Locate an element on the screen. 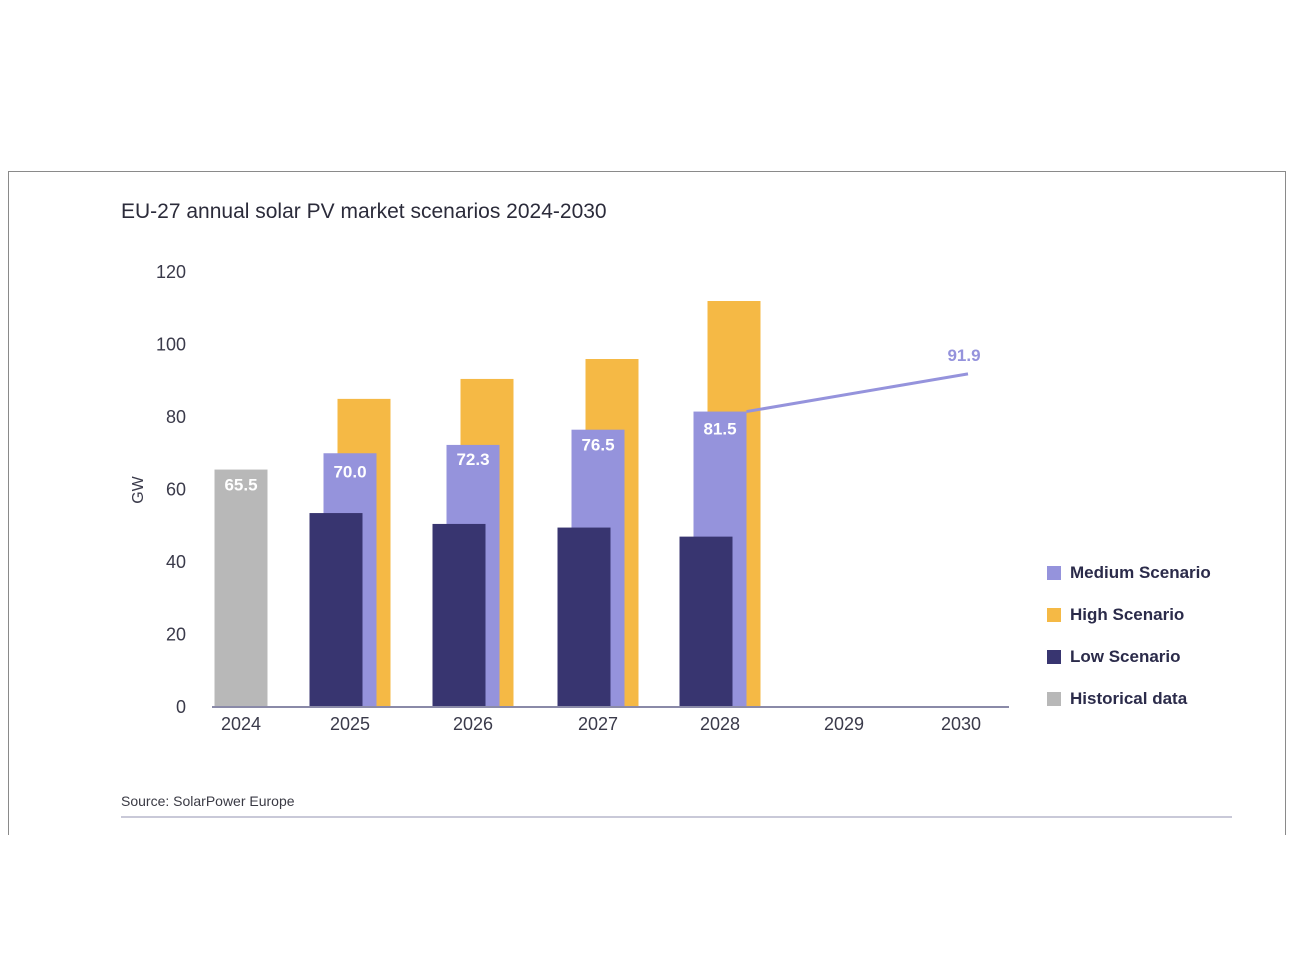 The height and width of the screenshot is (975, 1300). x-tick-label: 2027 is located at coordinates (598, 724).